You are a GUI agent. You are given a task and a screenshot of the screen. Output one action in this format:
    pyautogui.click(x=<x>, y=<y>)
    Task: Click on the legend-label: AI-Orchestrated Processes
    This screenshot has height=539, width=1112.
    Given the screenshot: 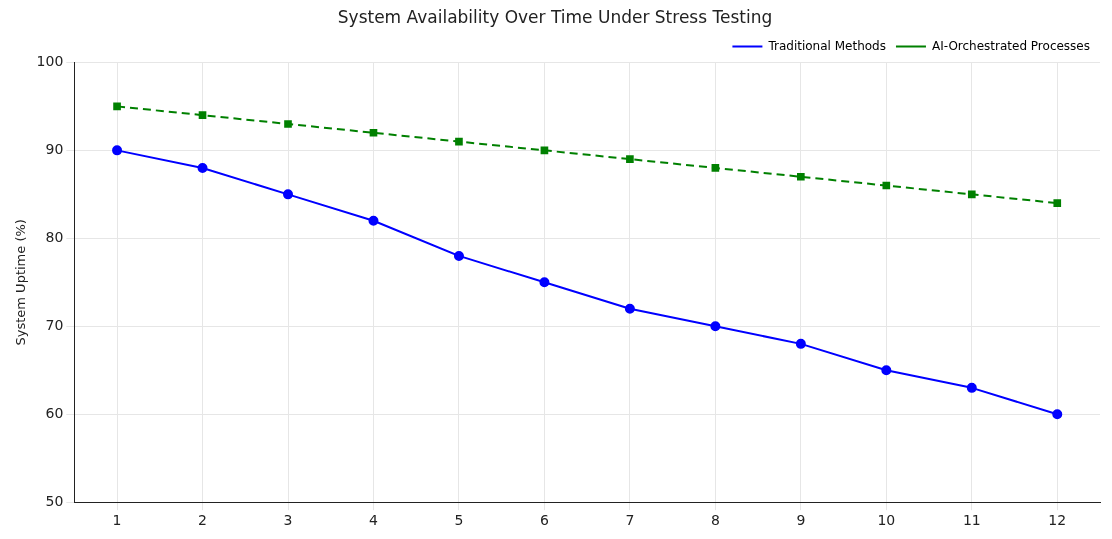 What is the action you would take?
    pyautogui.click(x=1011, y=45)
    